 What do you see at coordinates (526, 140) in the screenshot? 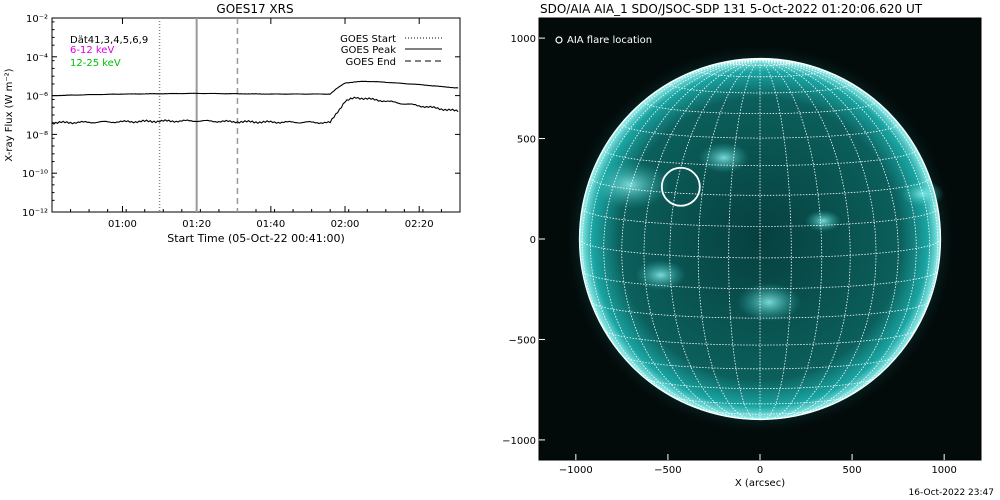
I see `aia-y-tick-label: 500` at bounding box center [526, 140].